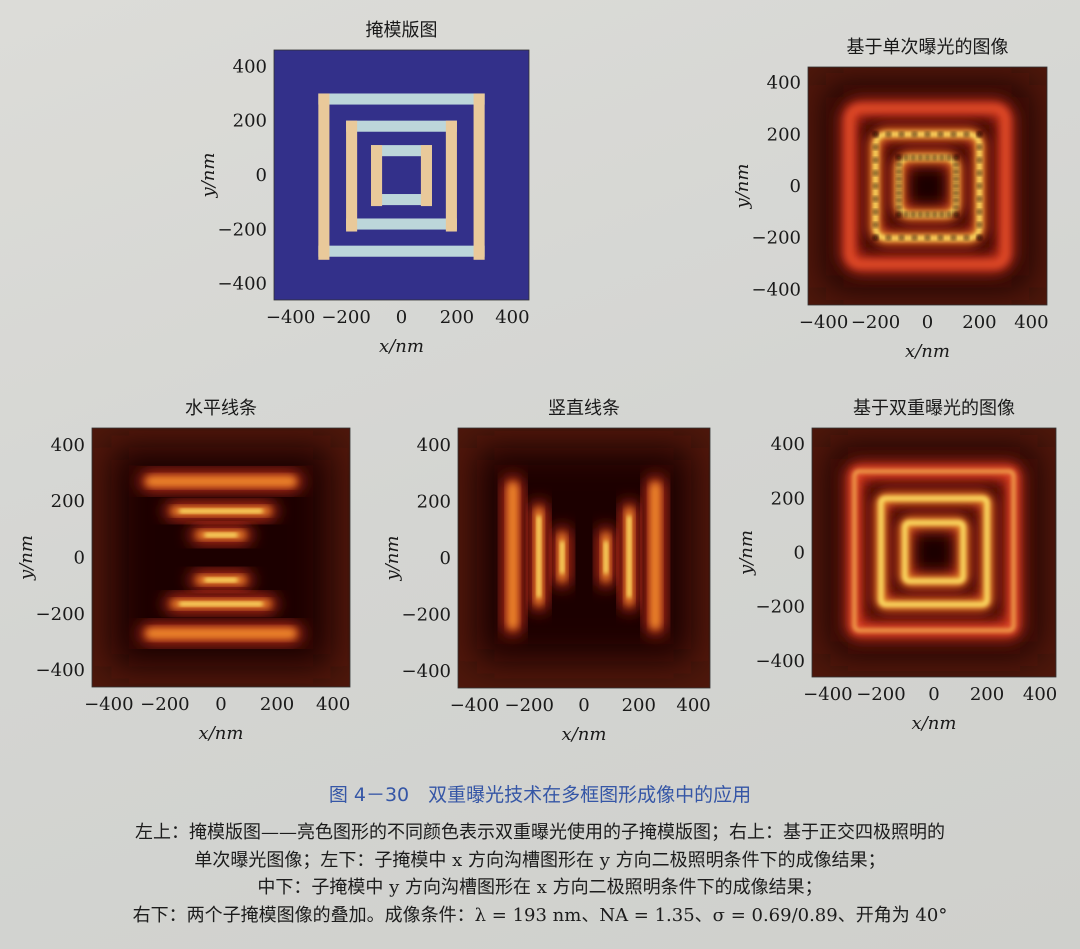  What do you see at coordinates (401, 224) in the screenshot?
I see `mask-horizontal-bar` at bounding box center [401, 224].